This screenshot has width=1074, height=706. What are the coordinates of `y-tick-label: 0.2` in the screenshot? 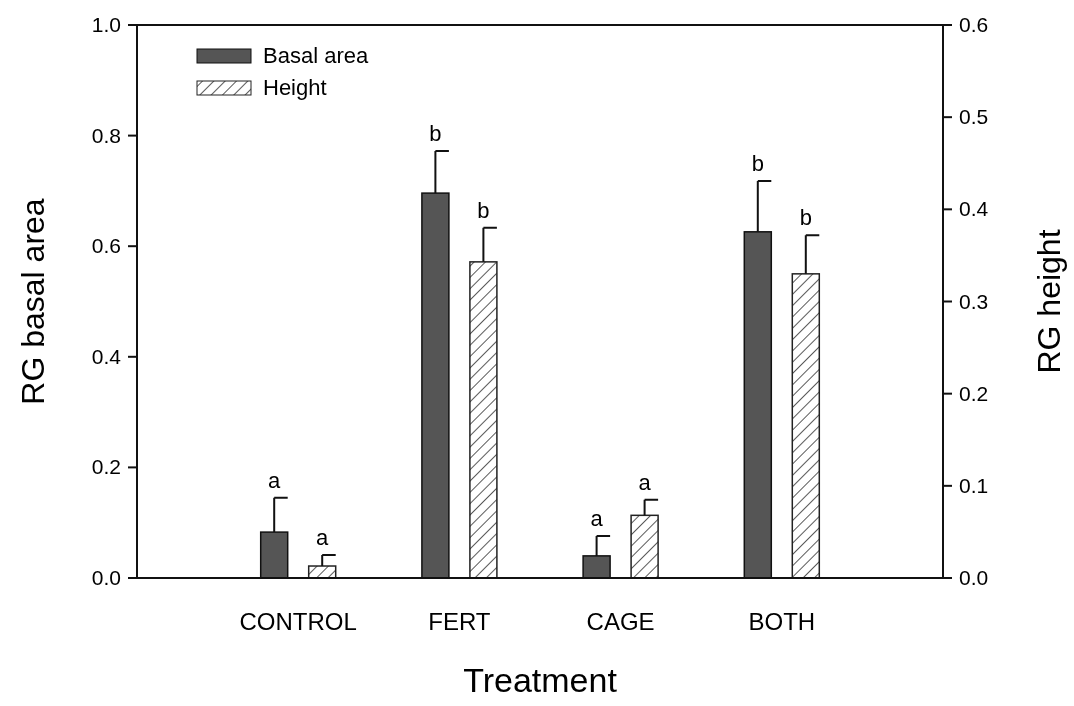 It's located at (106, 467).